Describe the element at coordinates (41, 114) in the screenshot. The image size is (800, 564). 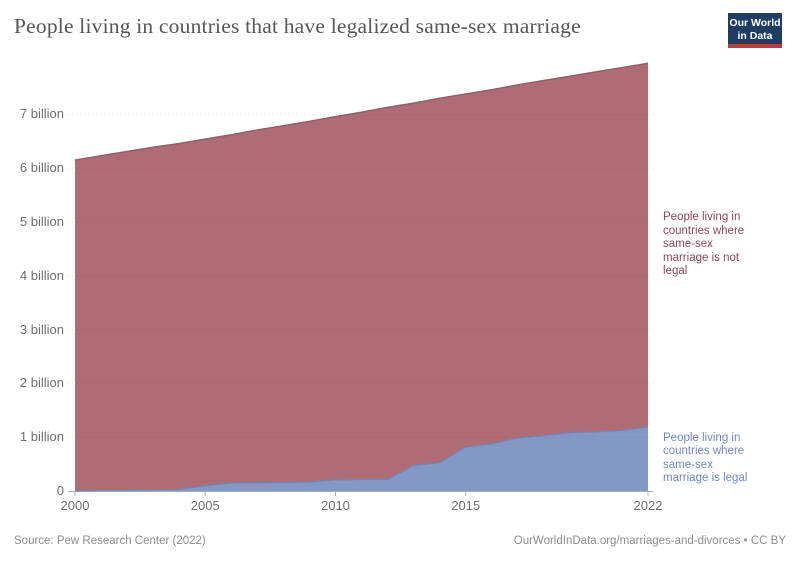
I see `y-axis-label: 7 billion` at that location.